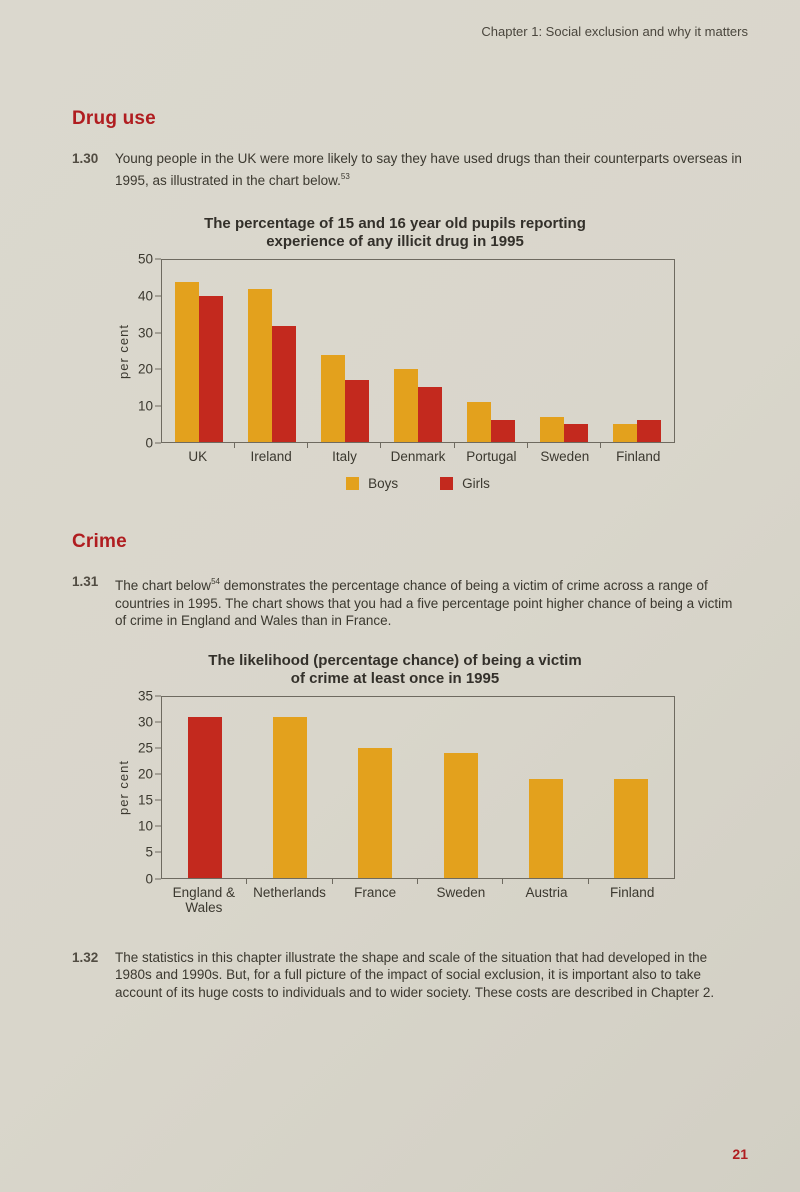 The width and height of the screenshot is (800, 1192). I want to click on section-heading-crime: Crime, so click(99, 541).